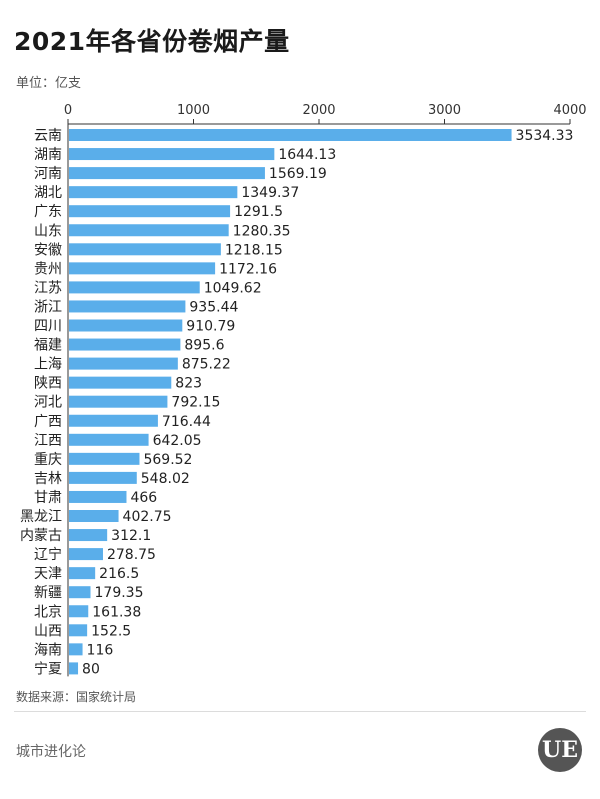 The height and width of the screenshot is (799, 600). I want to click on value-label: 152.5, so click(111, 631).